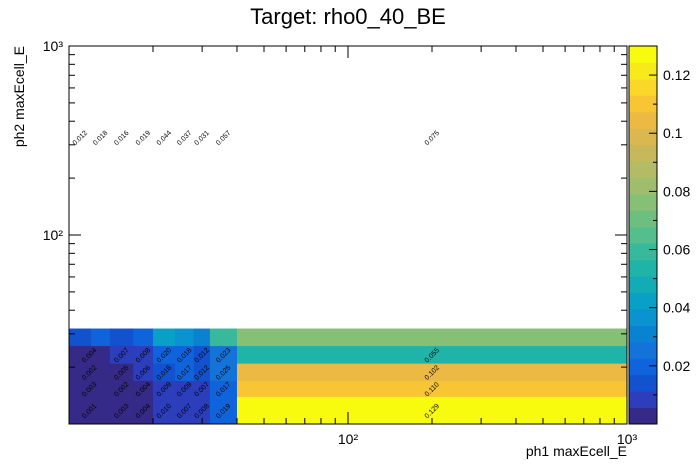 Image resolution: width=696 pixels, height=472 pixels. I want to click on colorbar: 0.02 0.04 0.06 0.08 0.1 0.12, so click(659, 235).